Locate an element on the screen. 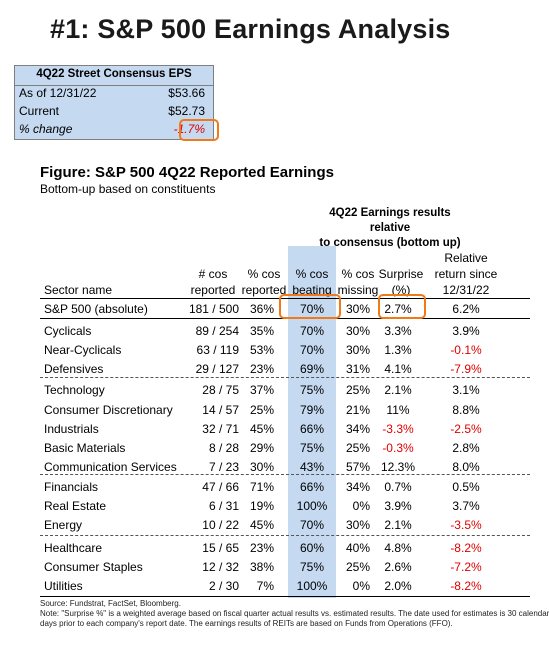 This screenshot has height=653, width=549. sp500-beating-highlight is located at coordinates (310, 306).